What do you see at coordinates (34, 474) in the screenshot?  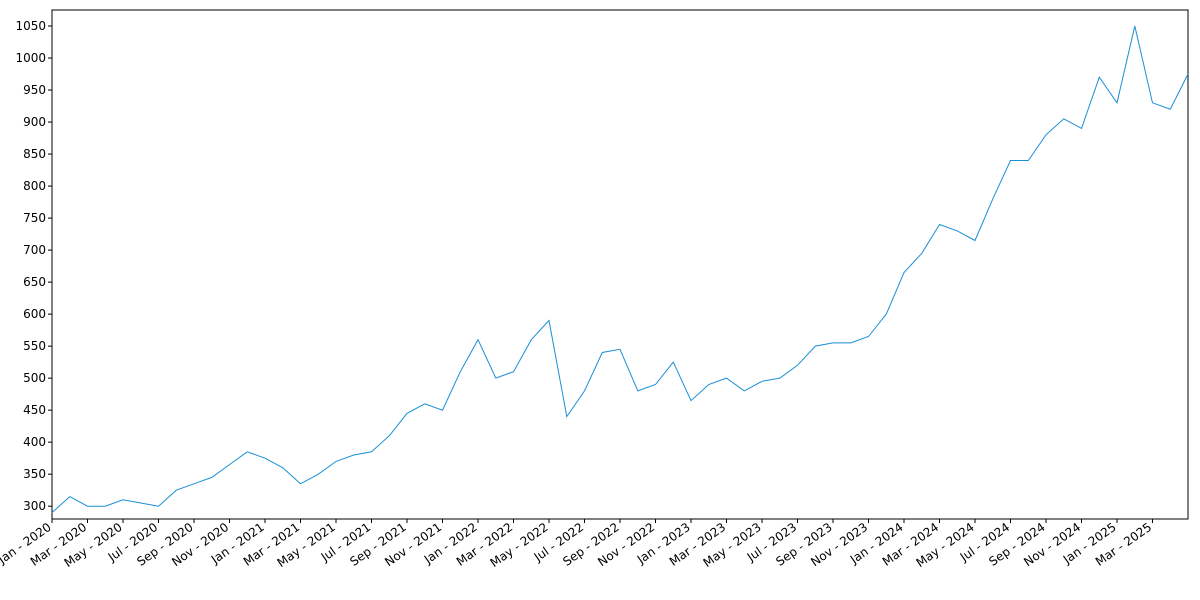 I see `y-tick-label: 350` at bounding box center [34, 474].